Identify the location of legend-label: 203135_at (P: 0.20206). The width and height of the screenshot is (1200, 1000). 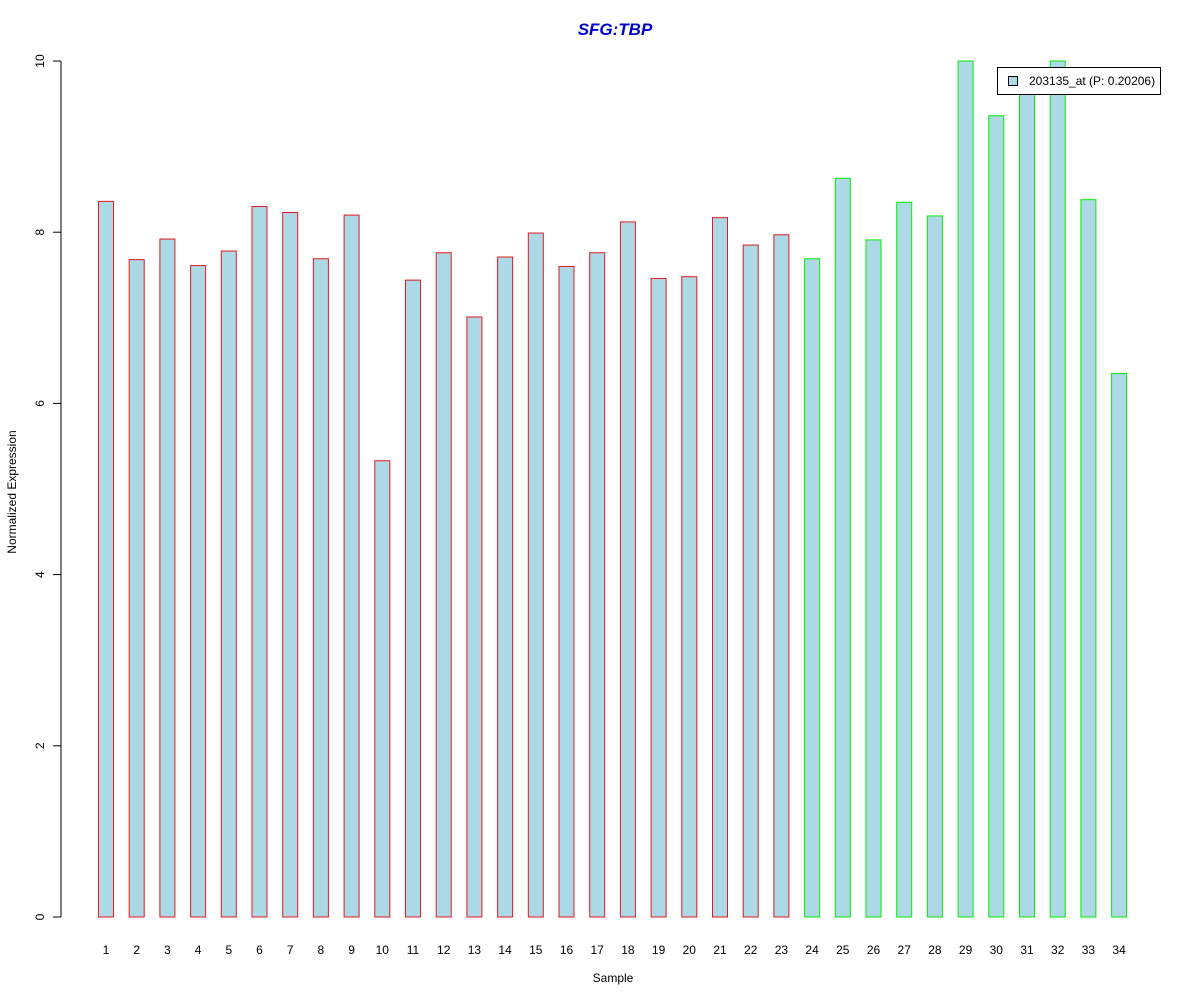
(1092, 81).